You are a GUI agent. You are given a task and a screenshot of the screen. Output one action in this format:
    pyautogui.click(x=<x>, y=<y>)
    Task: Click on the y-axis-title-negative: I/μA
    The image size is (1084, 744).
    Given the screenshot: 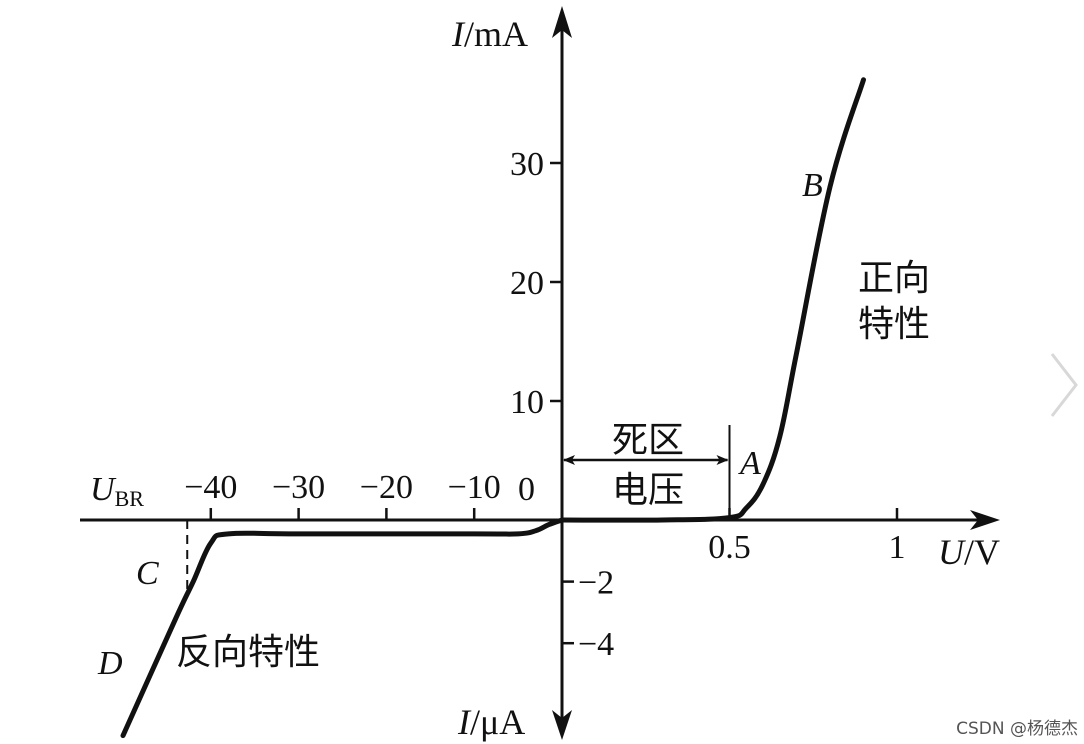 What is the action you would take?
    pyautogui.click(x=491, y=722)
    